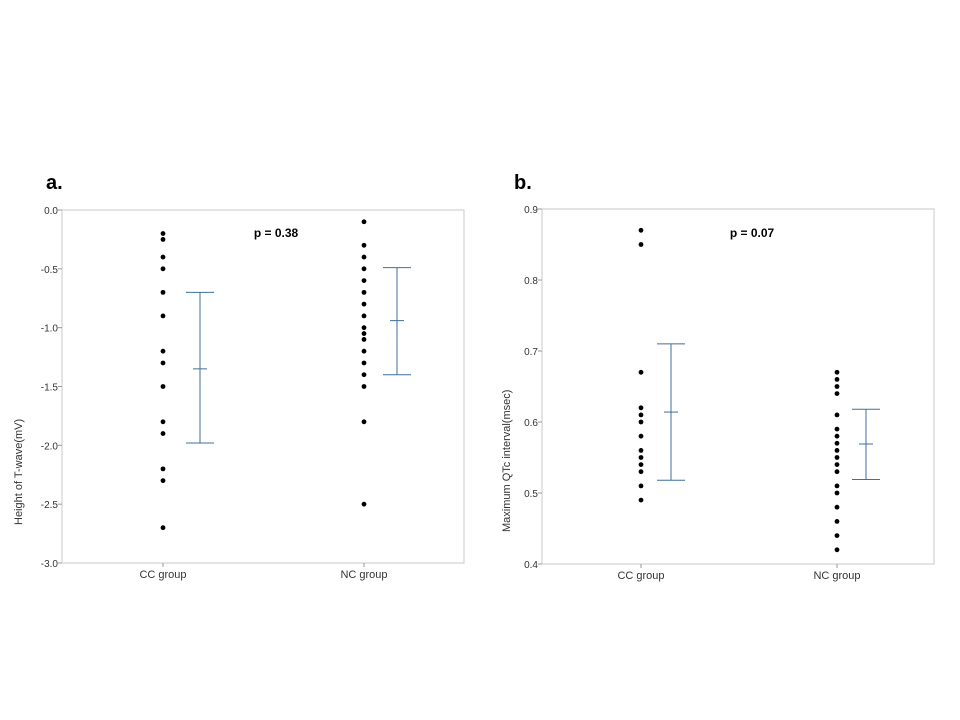 Image resolution: width=960 pixels, height=720 pixels. What do you see at coordinates (531, 565) in the screenshot?
I see `y-tick-label: 0.4` at bounding box center [531, 565].